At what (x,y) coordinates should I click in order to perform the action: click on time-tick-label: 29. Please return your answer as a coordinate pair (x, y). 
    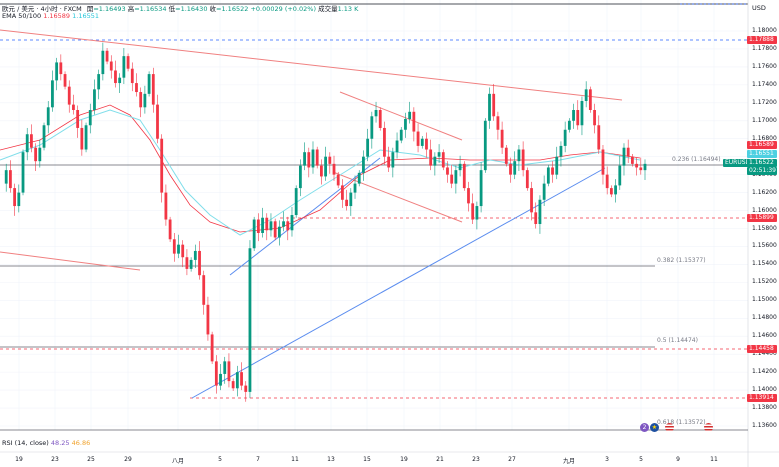
    Looking at the image, I should click on (128, 459).